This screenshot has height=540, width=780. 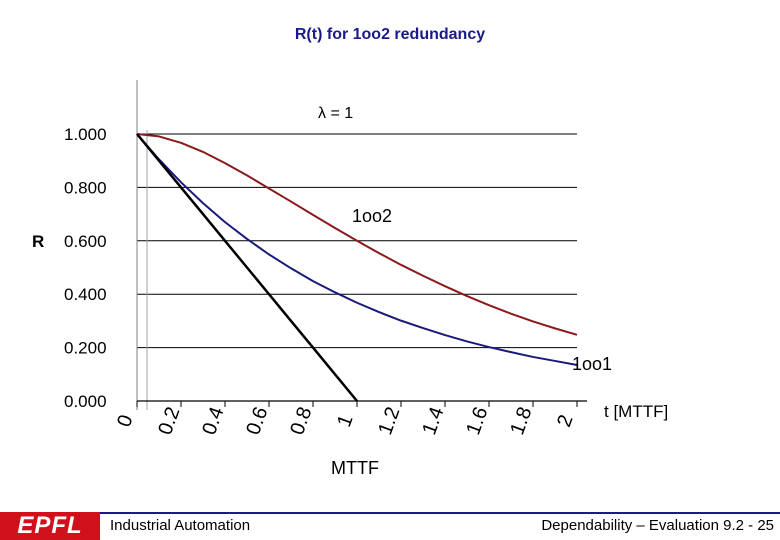 I want to click on epfl-logo: EPFL, so click(x=50, y=526).